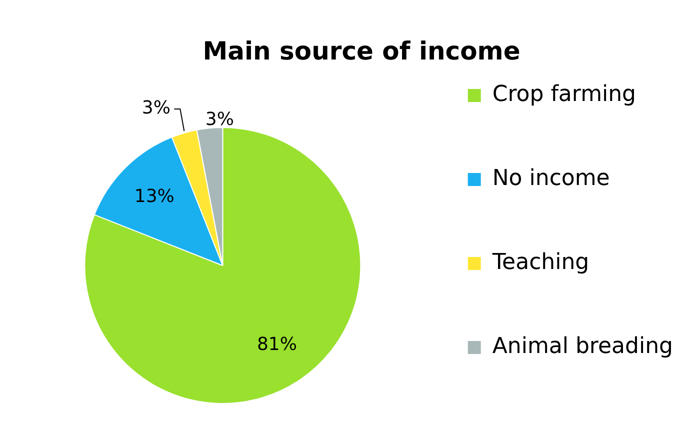 The height and width of the screenshot is (443, 693). What do you see at coordinates (540, 263) in the screenshot?
I see `legend-label: Teaching` at bounding box center [540, 263].